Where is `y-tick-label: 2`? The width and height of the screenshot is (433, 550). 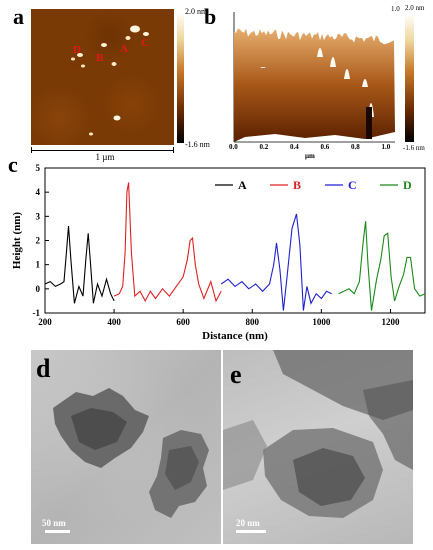
y-tick-label: 2 is located at coordinates (38, 241).